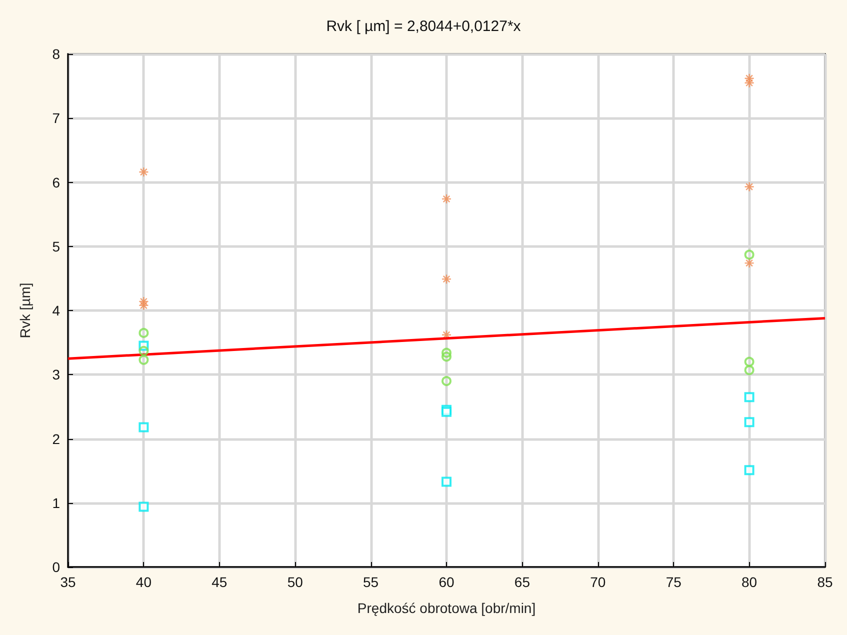 The image size is (847, 635). I want to click on y-tick-label: 0, so click(56, 567).